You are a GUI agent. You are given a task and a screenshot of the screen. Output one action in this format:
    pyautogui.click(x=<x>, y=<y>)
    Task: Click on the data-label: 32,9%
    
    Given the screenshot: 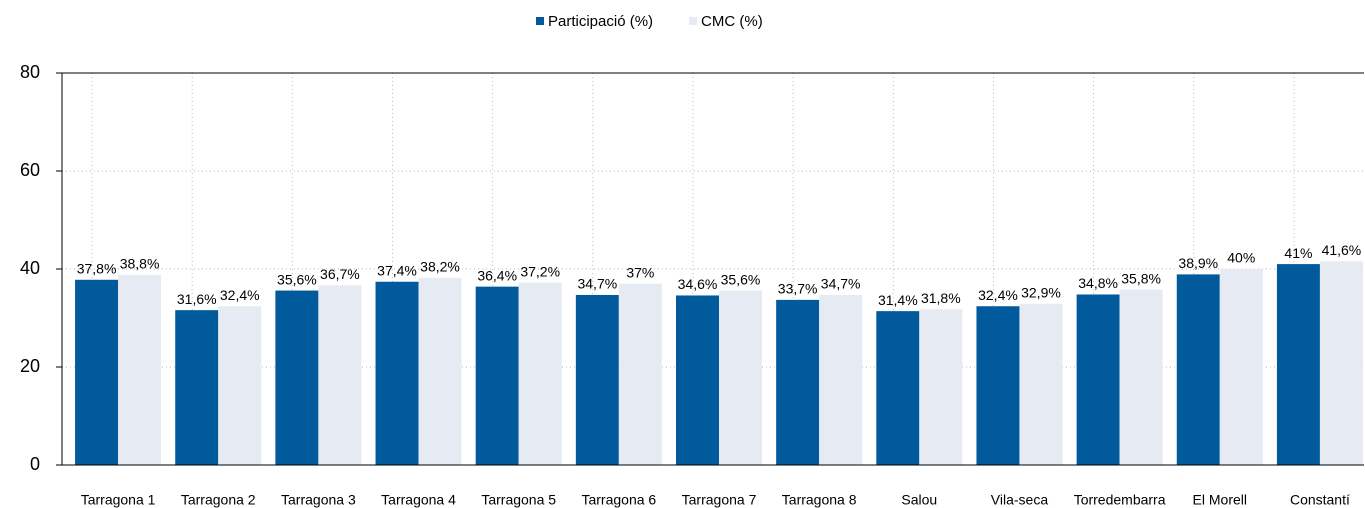 What is the action you would take?
    pyautogui.click(x=1041, y=292)
    